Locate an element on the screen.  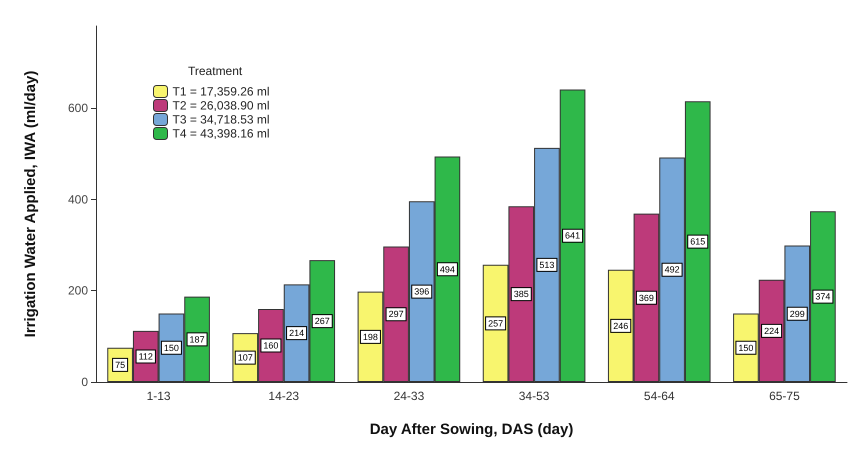
data-label: 198 is located at coordinates (370, 337).